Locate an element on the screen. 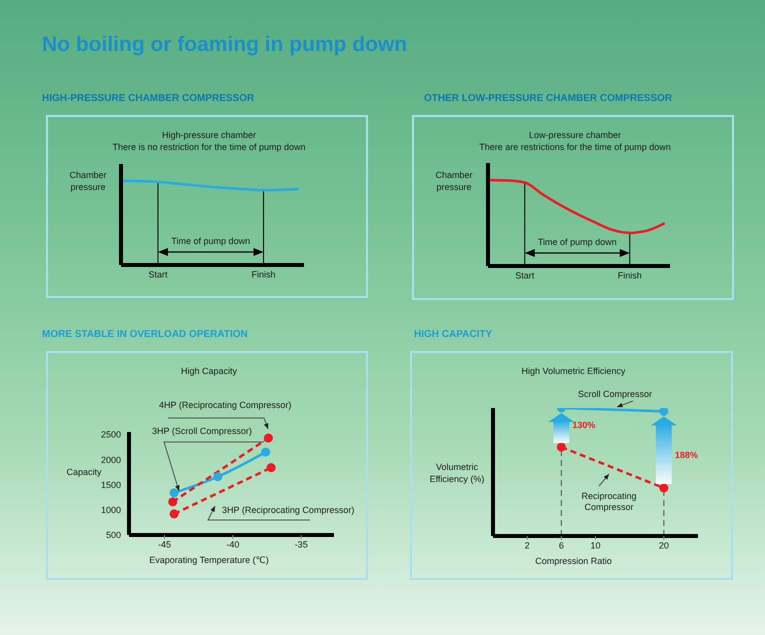 This screenshot has width=765, height=635. annotation: 188% is located at coordinates (686, 455).